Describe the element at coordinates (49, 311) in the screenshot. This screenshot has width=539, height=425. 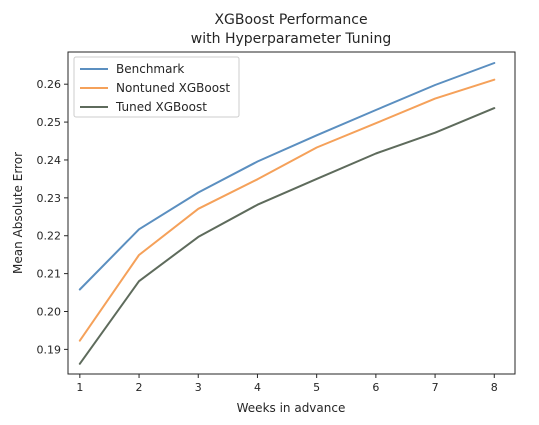
I see `y-tick-label: 0.20` at that location.